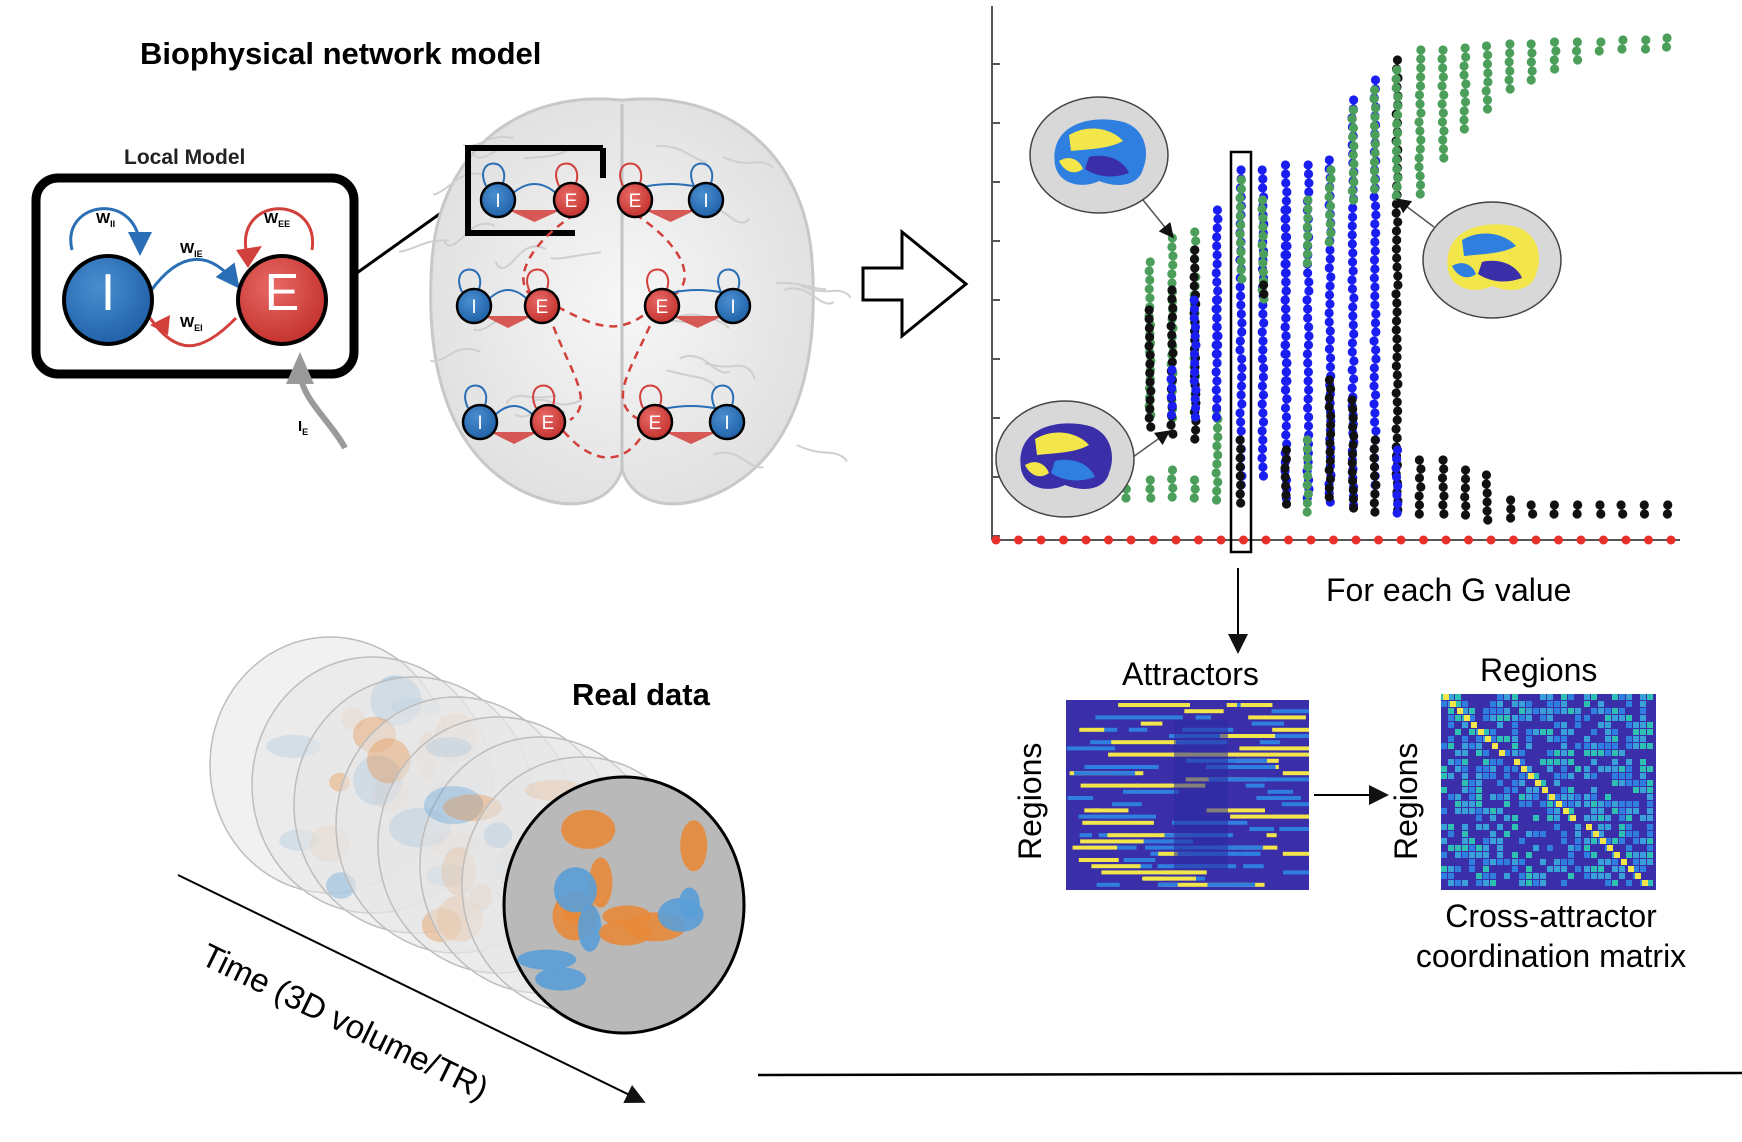 The height and width of the screenshot is (1142, 1742). What do you see at coordinates (185, 157) in the screenshot?
I see `local-model-title: Local Model` at bounding box center [185, 157].